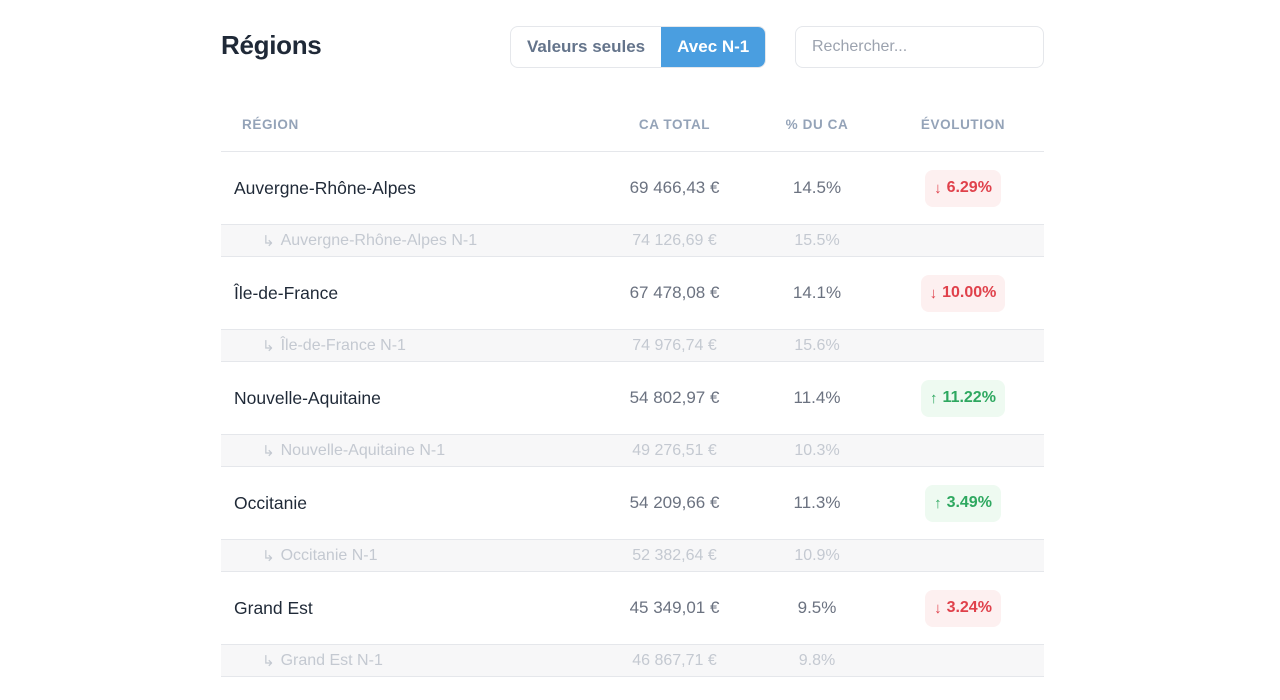 The image size is (1280, 700). I want to click on evolution-cell: ↓ 10.00%, so click(963, 293).